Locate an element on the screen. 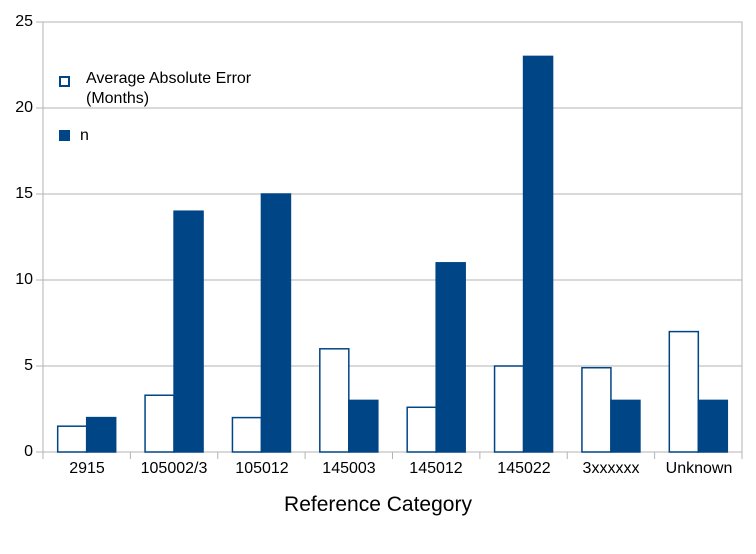  y-tick-label-0: 0 is located at coordinates (28, 451).